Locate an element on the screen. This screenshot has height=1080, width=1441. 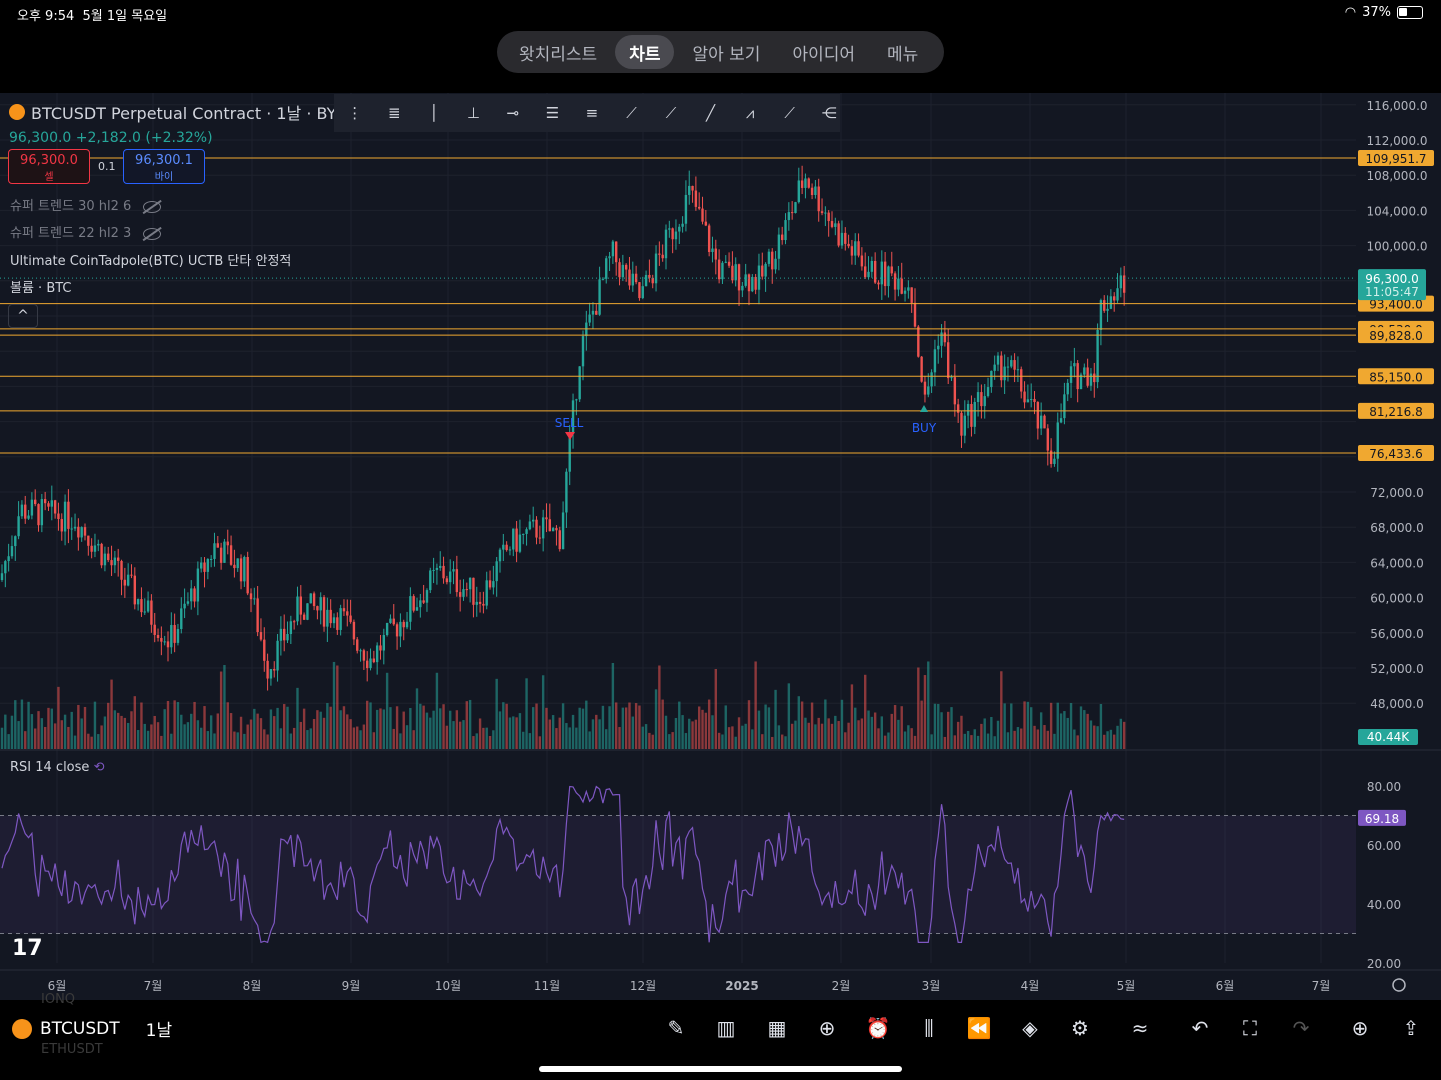
buy-button: 96,300.1 바이 is located at coordinates (164, 166).